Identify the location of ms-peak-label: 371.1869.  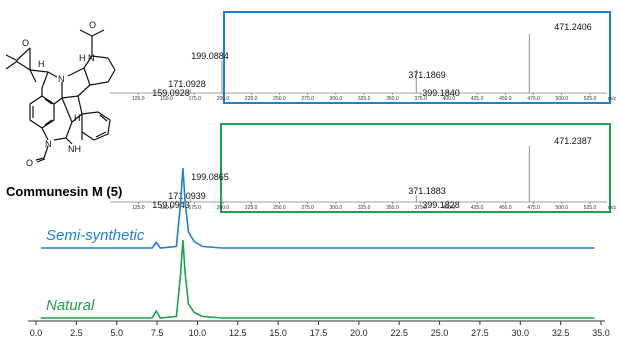
(427, 75).